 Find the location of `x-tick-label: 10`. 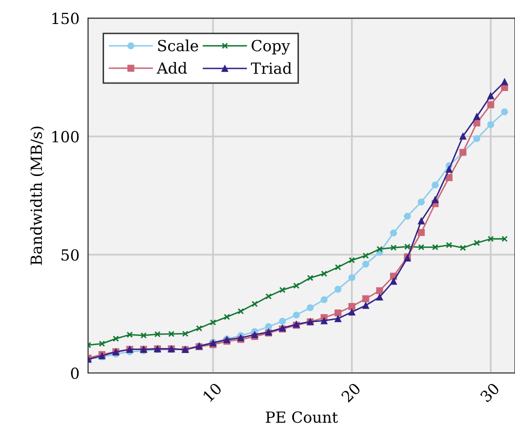

x-tick-label: 10 is located at coordinates (212, 392).